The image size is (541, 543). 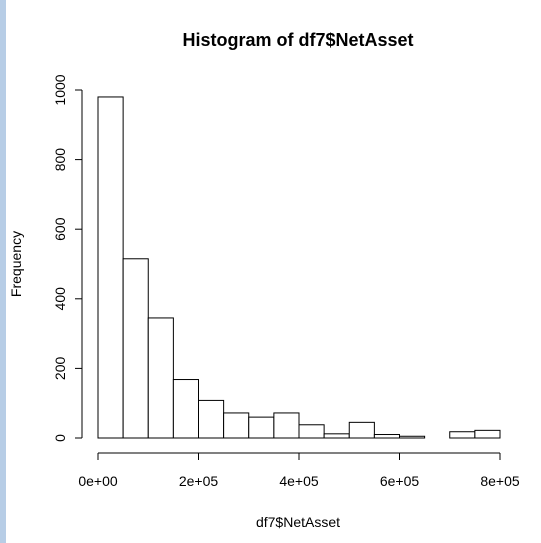 I want to click on y-tick-label-2: 400, so click(x=60, y=299).